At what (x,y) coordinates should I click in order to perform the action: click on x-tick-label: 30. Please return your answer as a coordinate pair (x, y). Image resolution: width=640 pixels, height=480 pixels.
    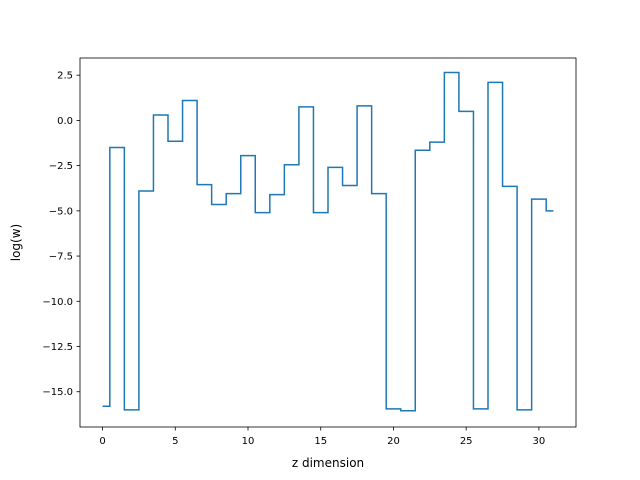
    Looking at the image, I should click on (539, 441).